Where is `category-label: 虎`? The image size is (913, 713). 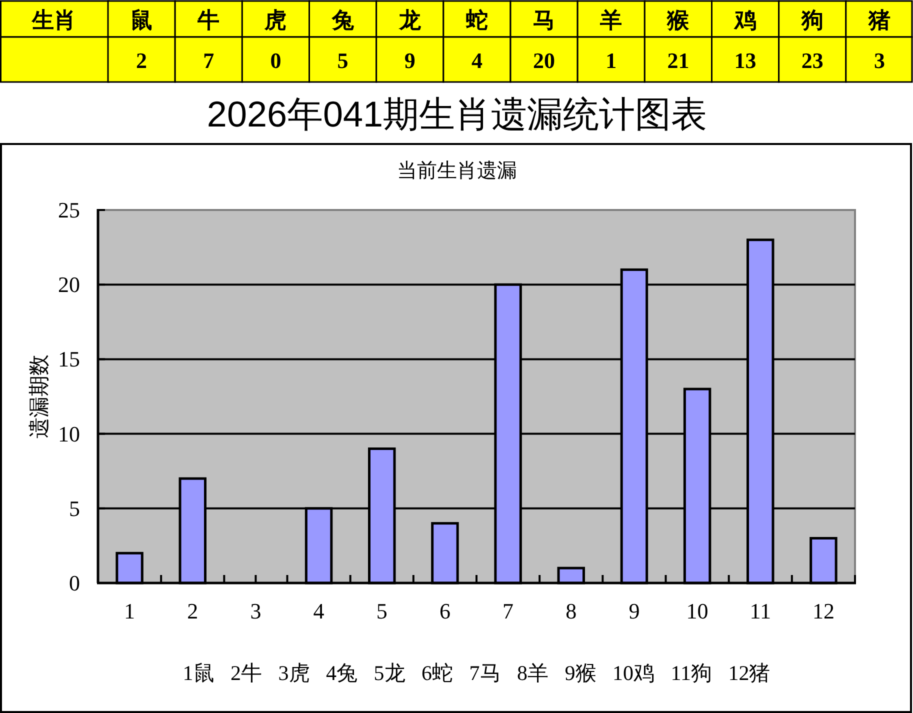
category-label: 虎 is located at coordinates (275, 20).